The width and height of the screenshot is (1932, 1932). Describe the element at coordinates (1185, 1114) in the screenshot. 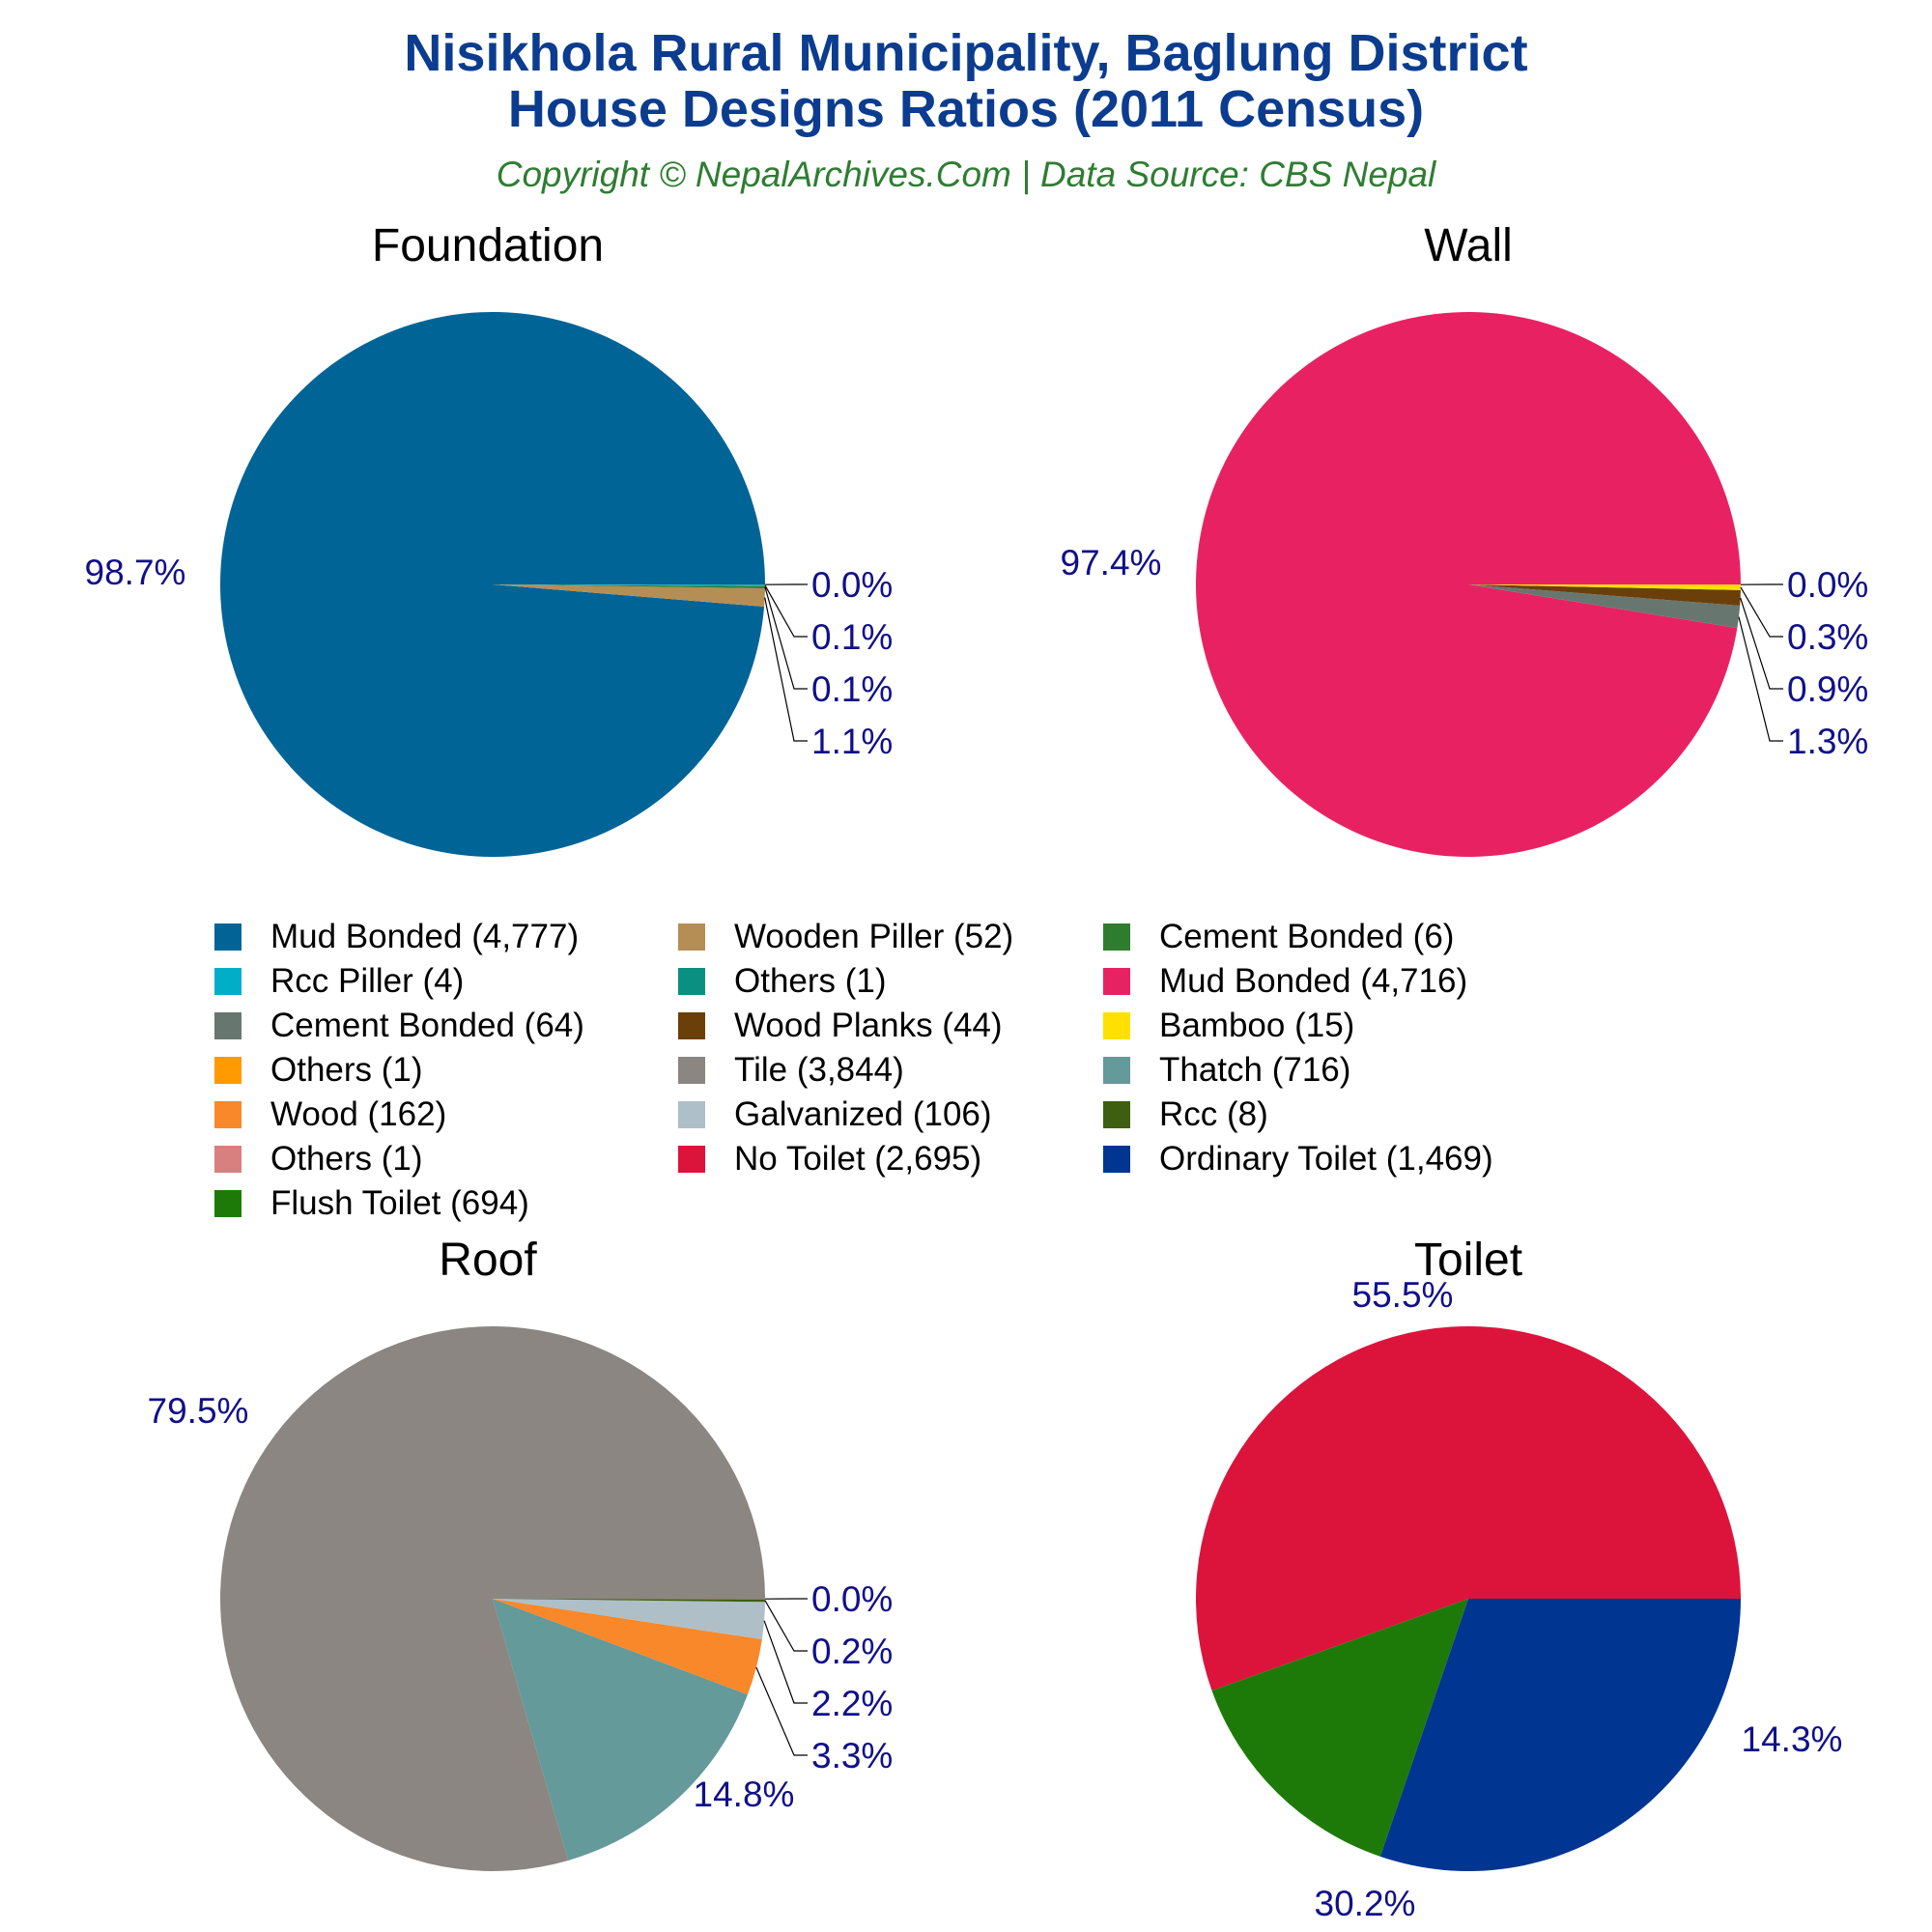

I see `legend-item: Rcc (8)` at that location.